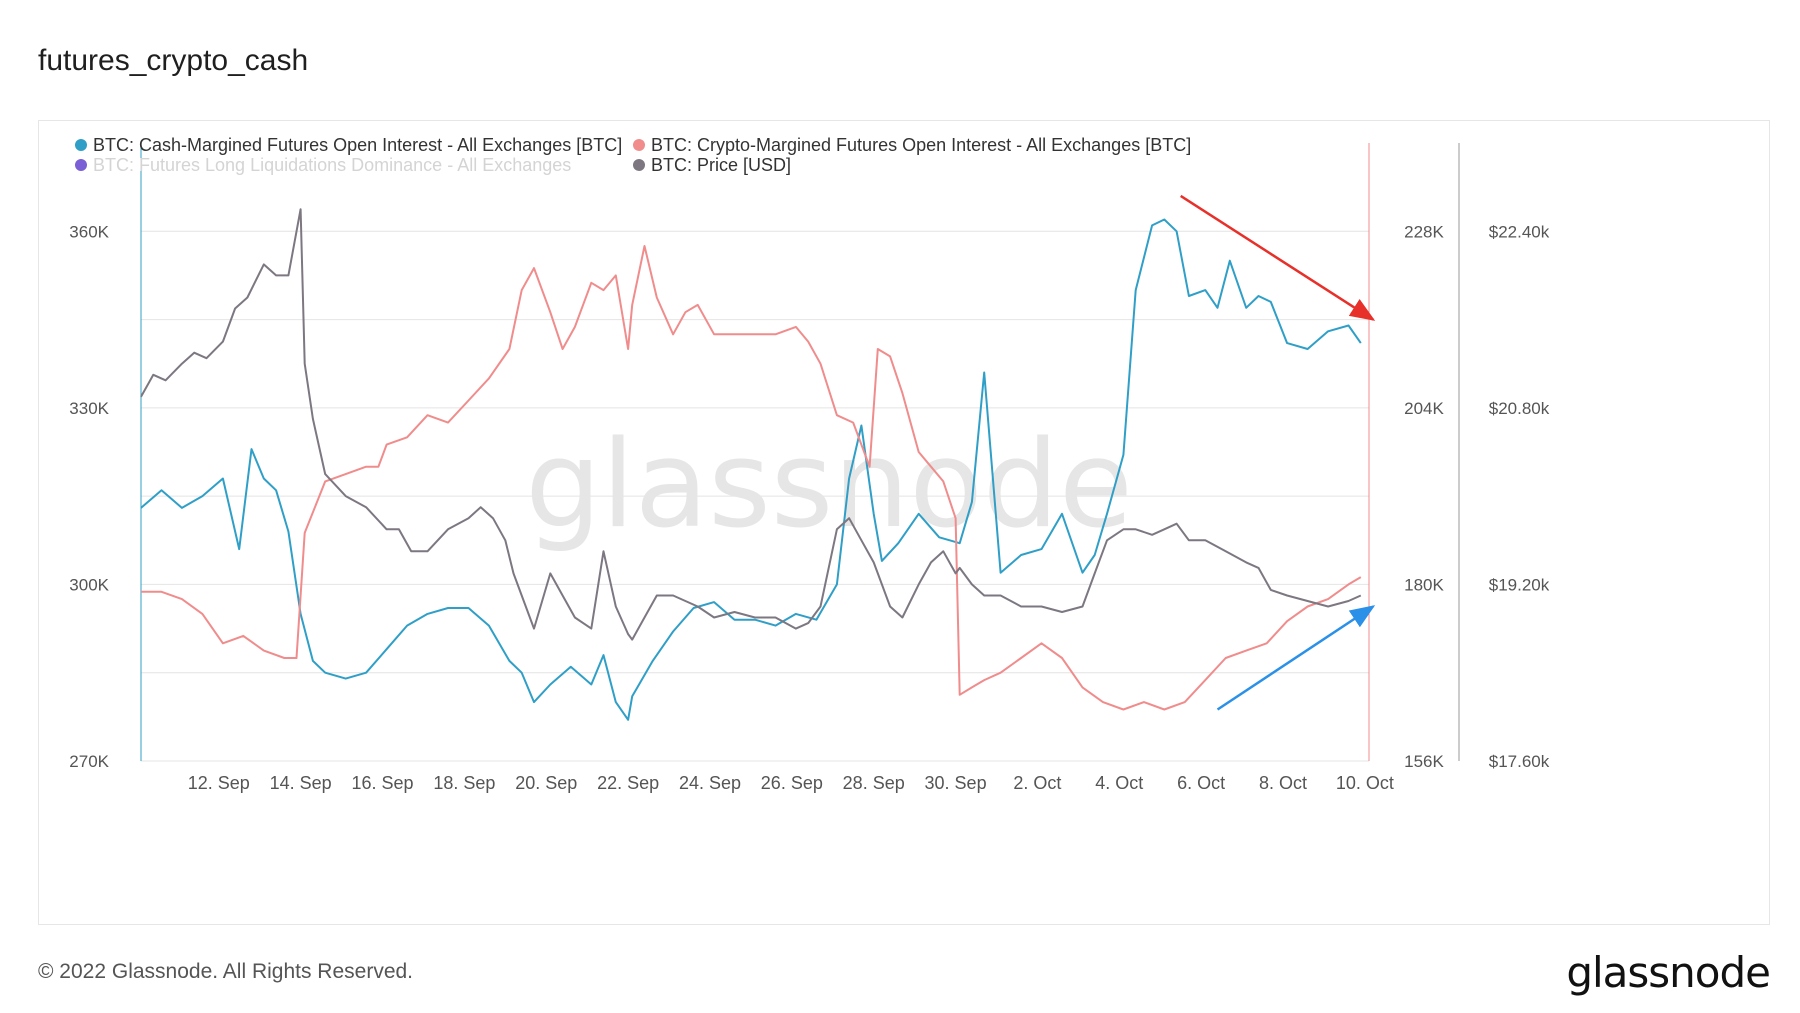  Describe the element at coordinates (1037, 783) in the screenshot. I see `x-axis-tick: 2. Oct` at that location.